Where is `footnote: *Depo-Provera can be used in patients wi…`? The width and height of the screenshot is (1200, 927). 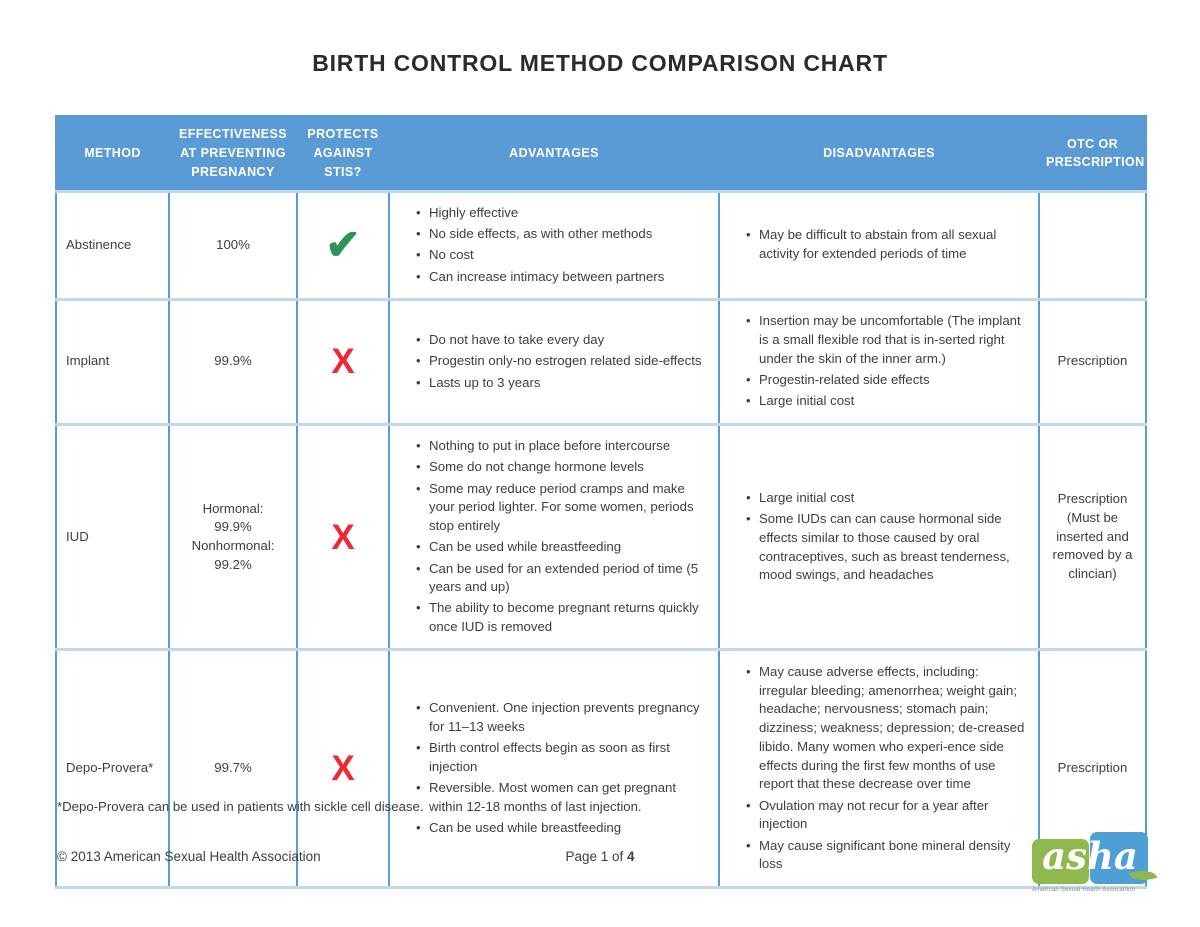 footnote: *Depo-Provera can be used in patients wi… is located at coordinates (240, 806).